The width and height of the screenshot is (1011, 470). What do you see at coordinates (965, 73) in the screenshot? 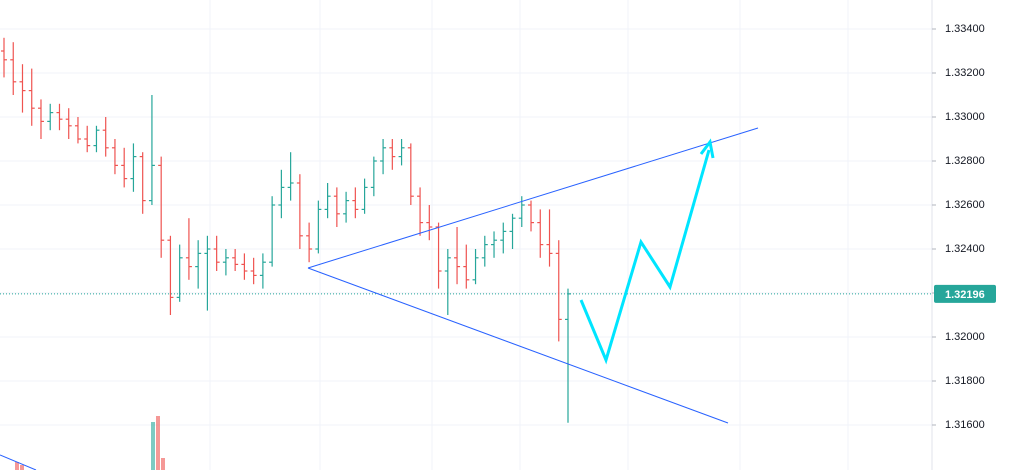
I see `y-tick-label: 1.33200` at bounding box center [965, 73].